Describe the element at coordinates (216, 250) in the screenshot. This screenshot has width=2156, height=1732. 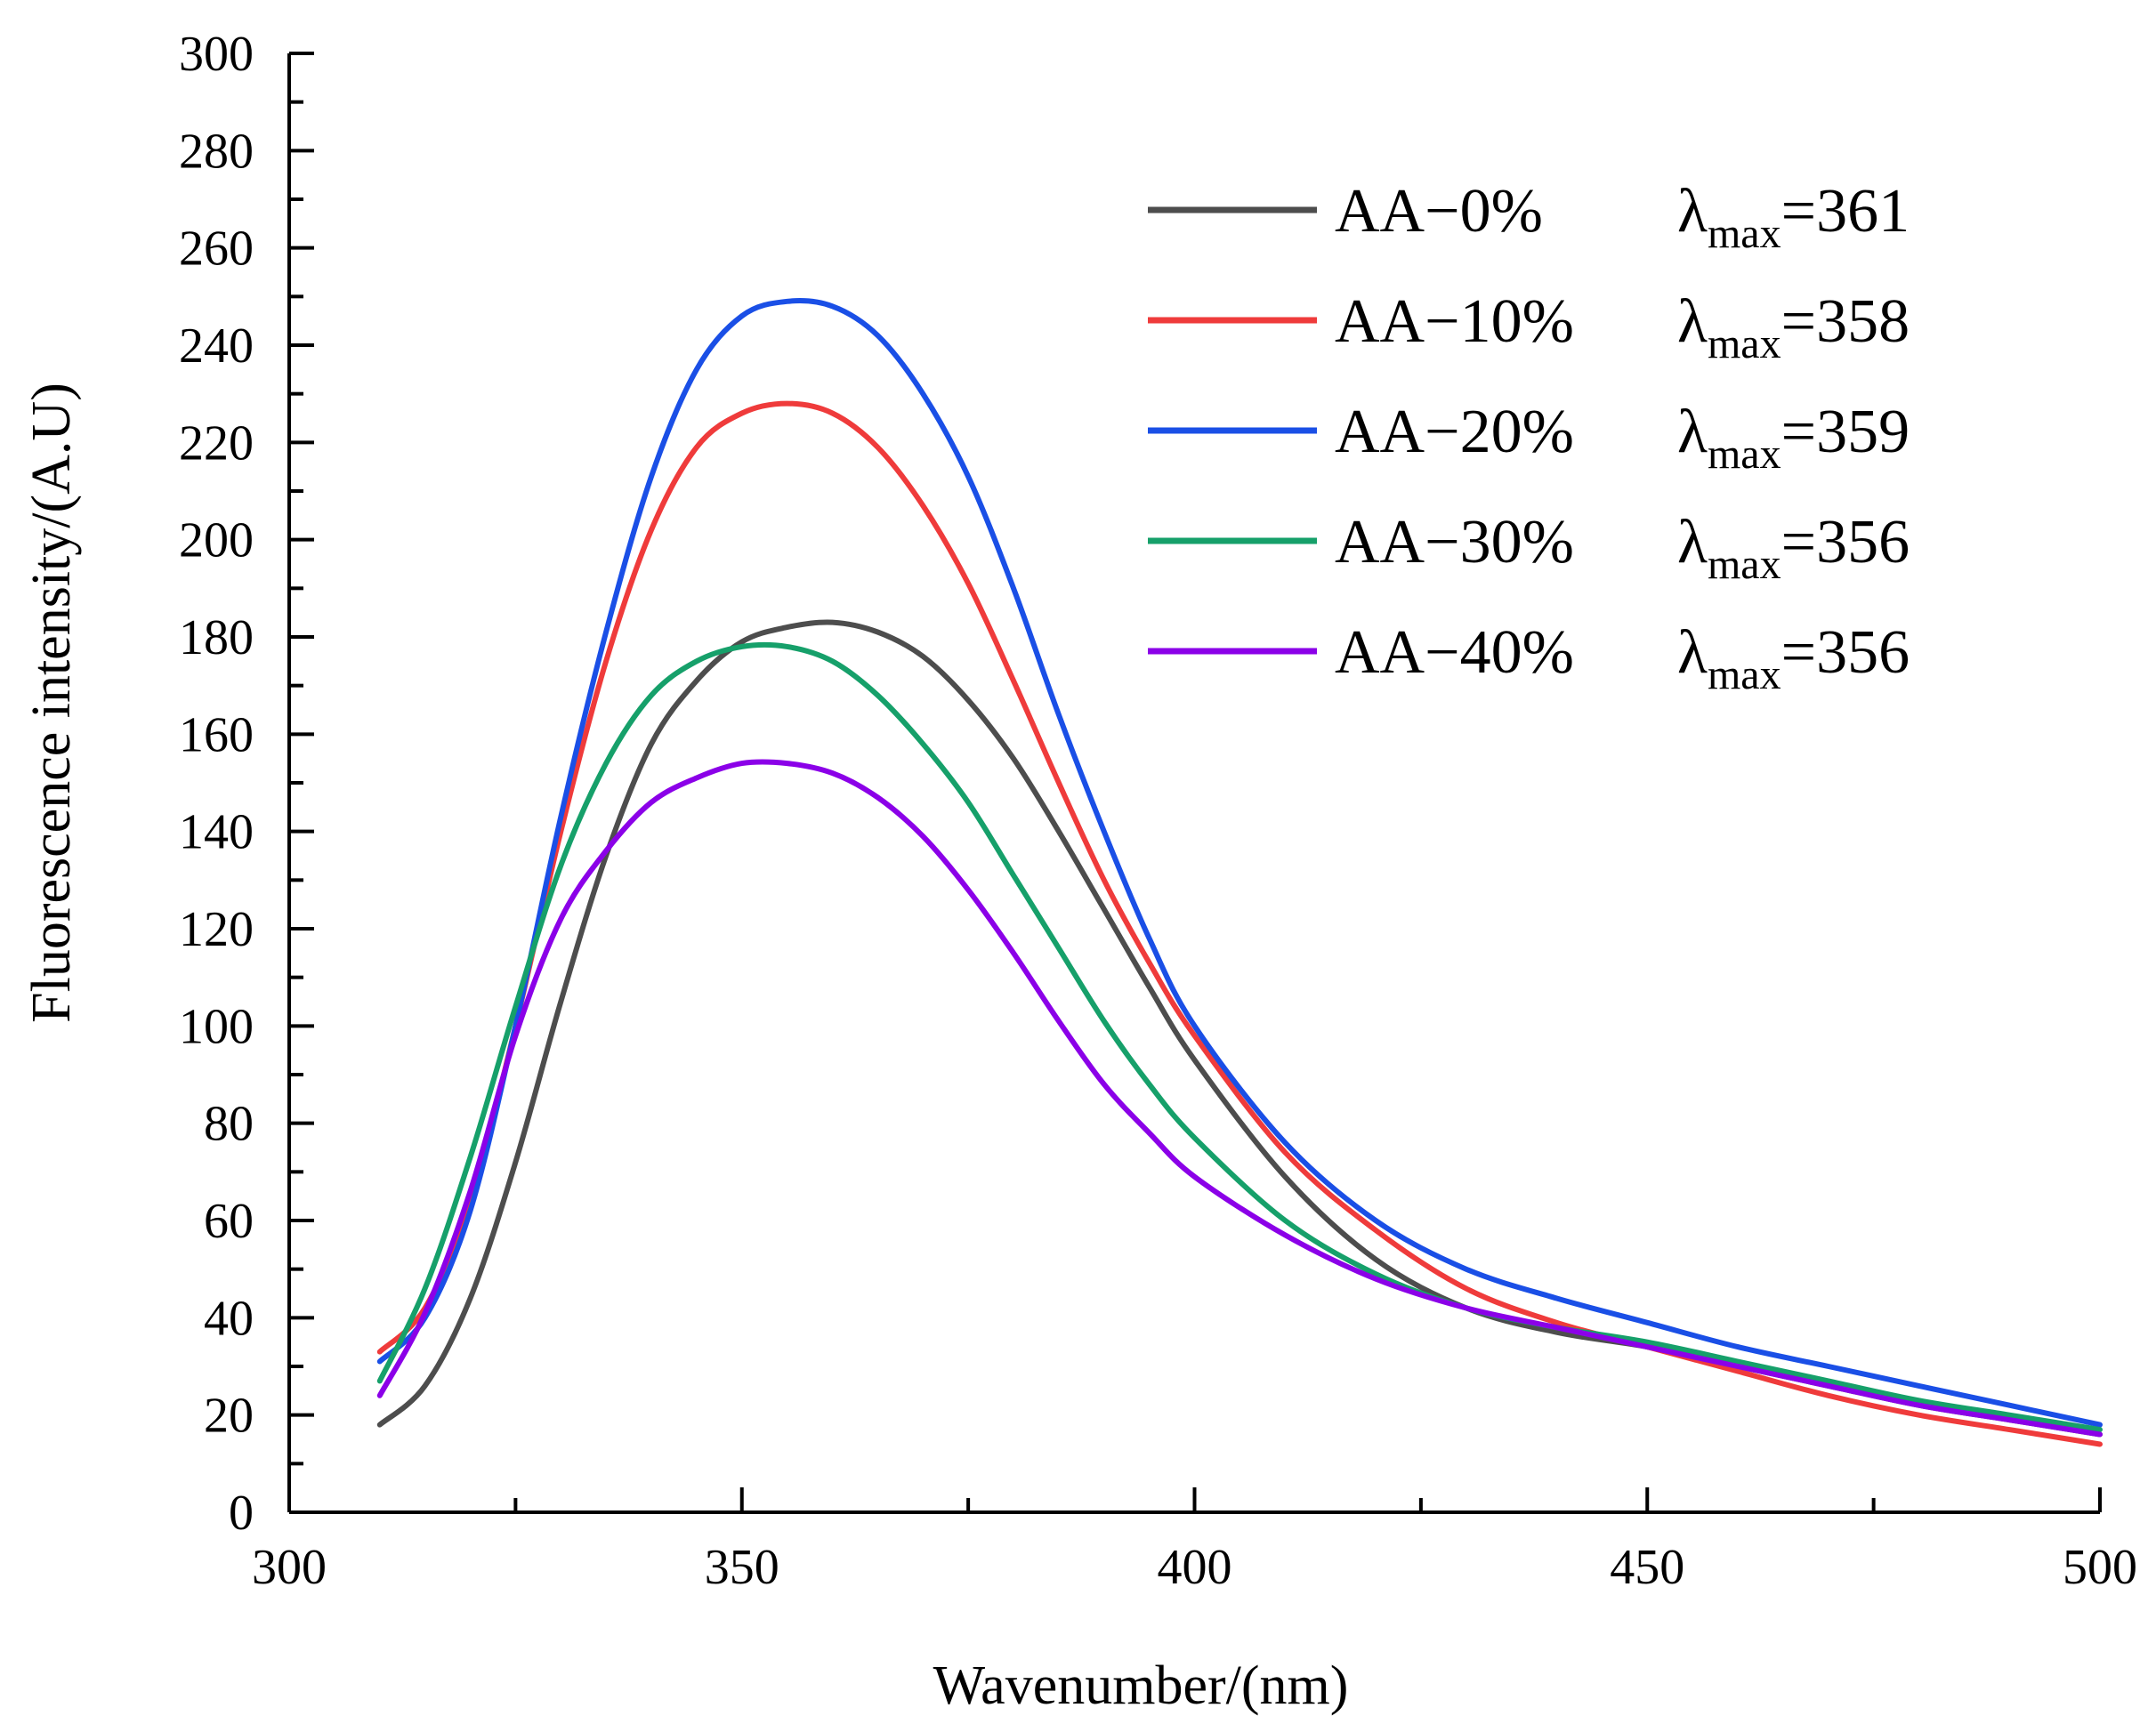
I see `y-tick-label: 260` at that location.